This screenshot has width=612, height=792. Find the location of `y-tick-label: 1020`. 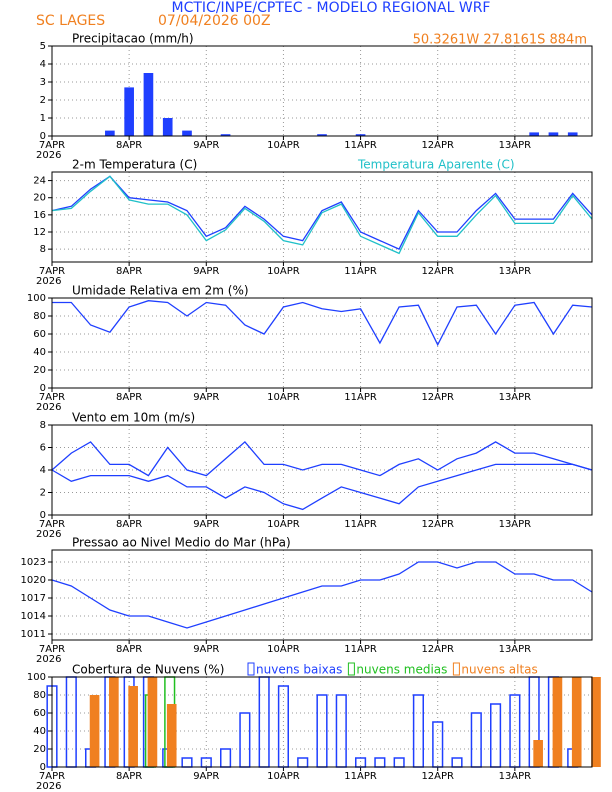

y-tick-label: 1020 is located at coordinates (33, 580).